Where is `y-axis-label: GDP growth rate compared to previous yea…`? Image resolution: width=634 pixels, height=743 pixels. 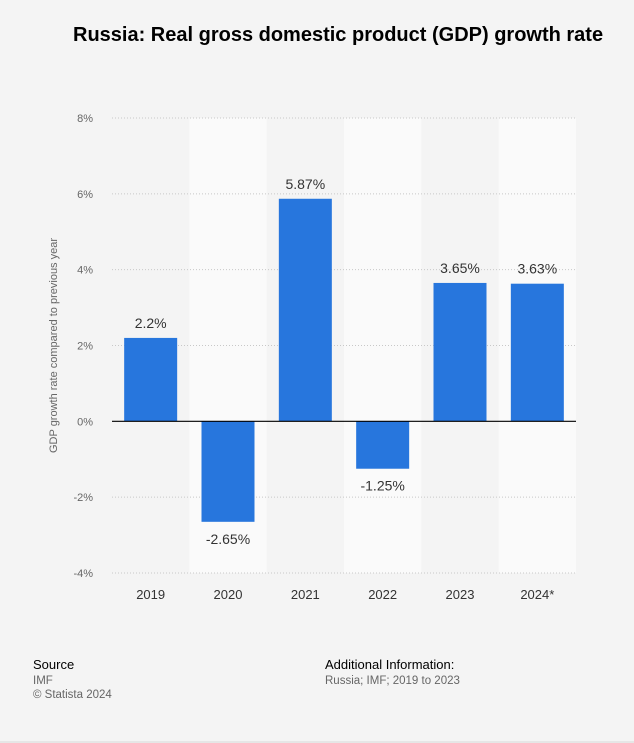 y-axis-label: GDP growth rate compared to previous yea… is located at coordinates (54, 345).